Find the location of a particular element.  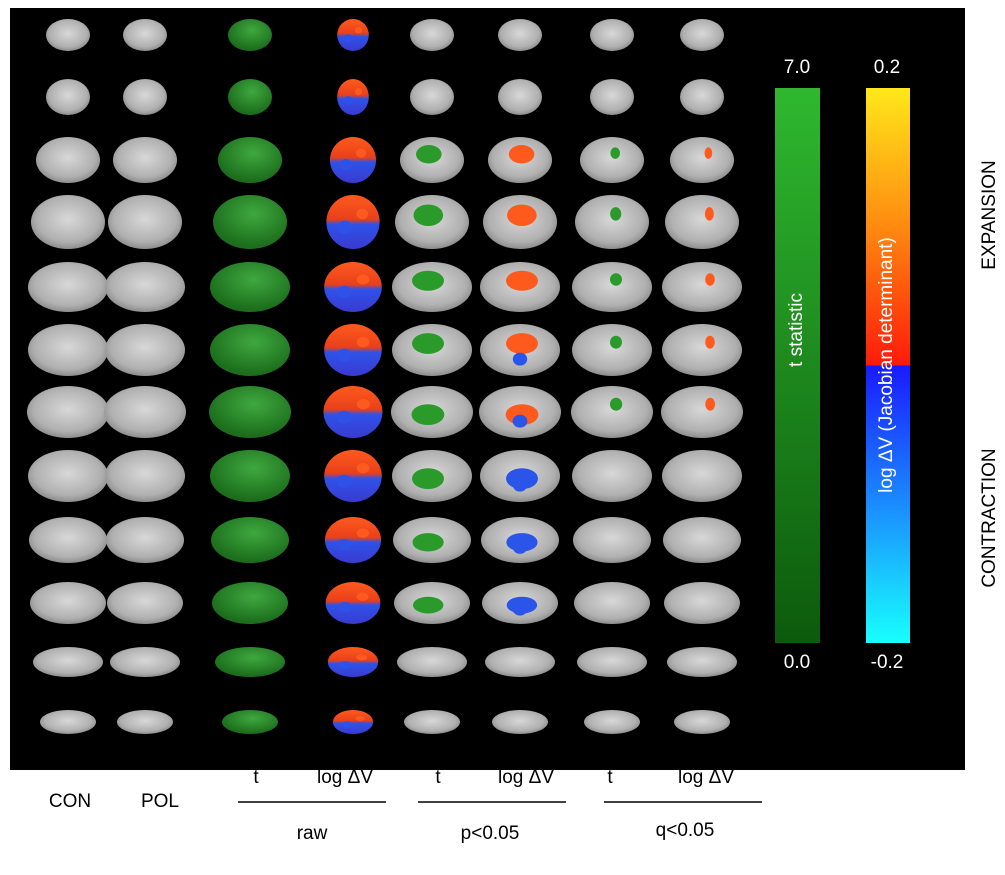

colorbar-max: 7.0 is located at coordinates (797, 67).